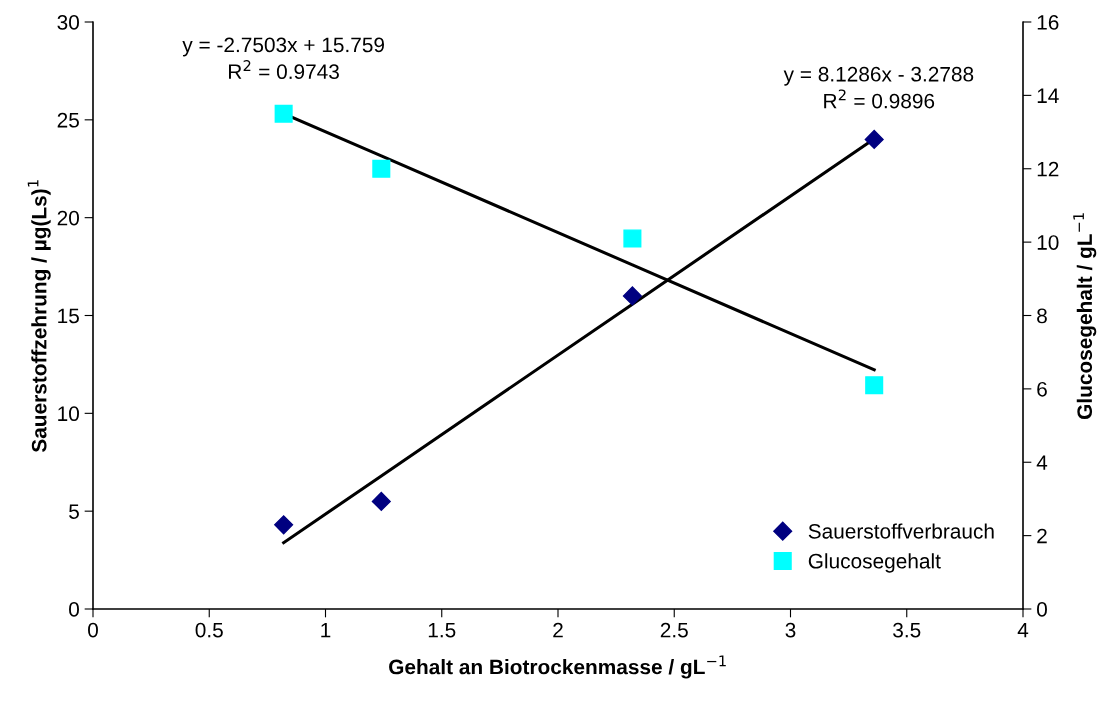  What do you see at coordinates (1048, 242) in the screenshot?
I see `y2-tick-label: 10` at bounding box center [1048, 242].